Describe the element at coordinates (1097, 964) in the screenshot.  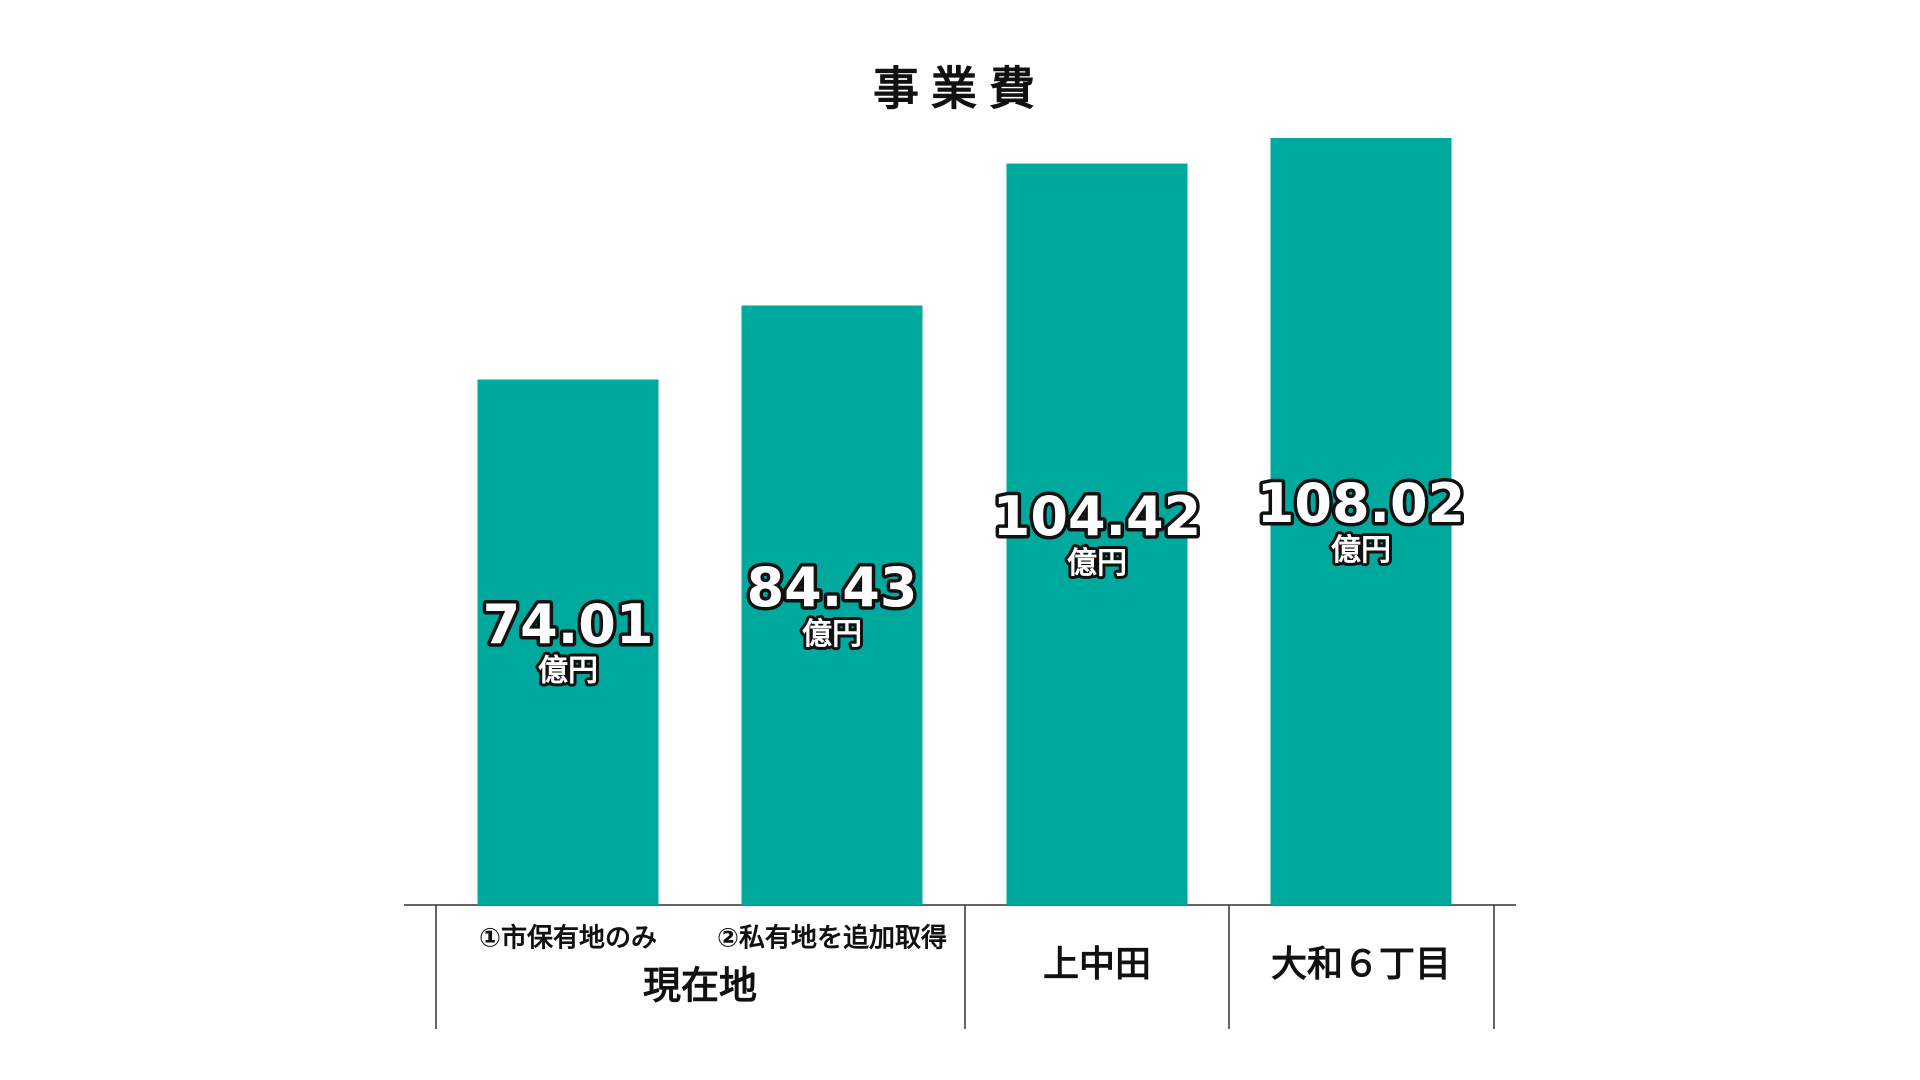
I see `x-tick-label: 上中田` at that location.